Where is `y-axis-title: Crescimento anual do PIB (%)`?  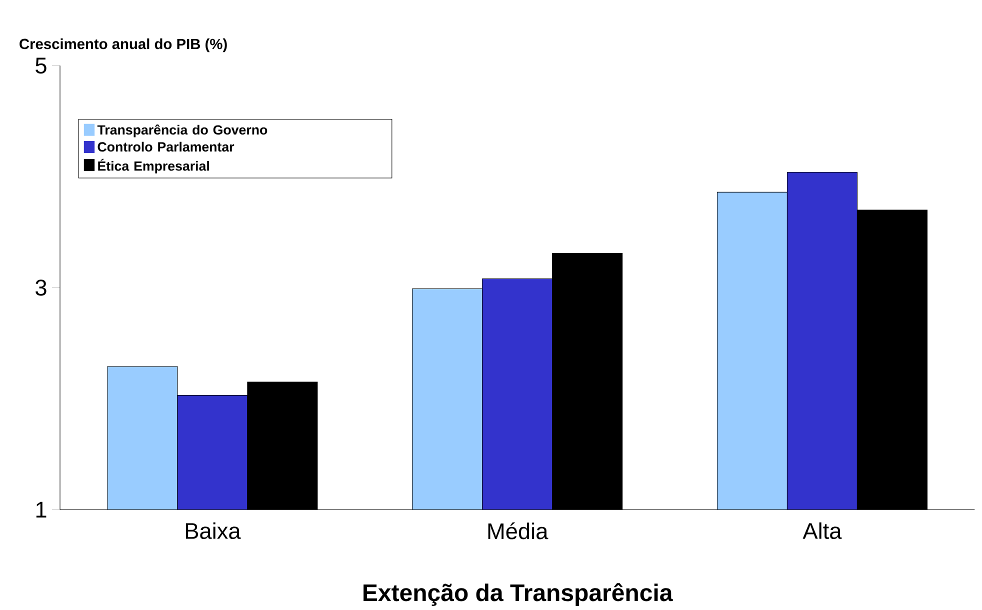
y-axis-title: Crescimento anual do PIB (%) is located at coordinates (123, 45).